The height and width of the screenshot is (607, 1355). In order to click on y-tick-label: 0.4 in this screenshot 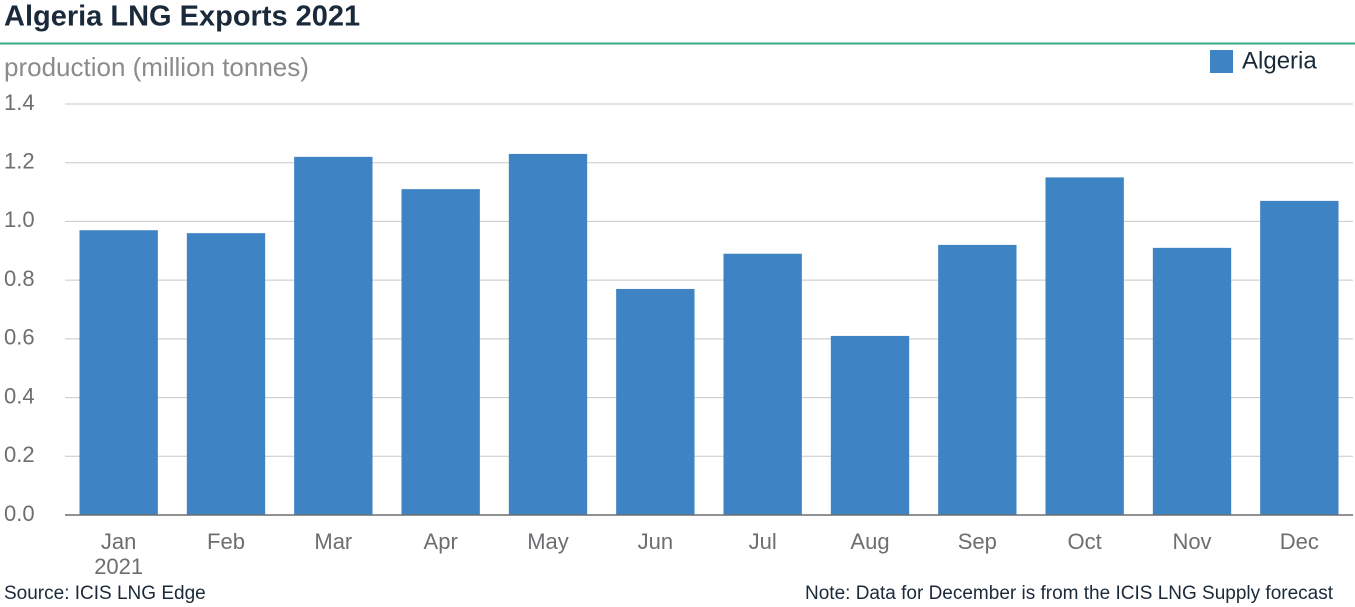, I will do `click(19, 395)`.